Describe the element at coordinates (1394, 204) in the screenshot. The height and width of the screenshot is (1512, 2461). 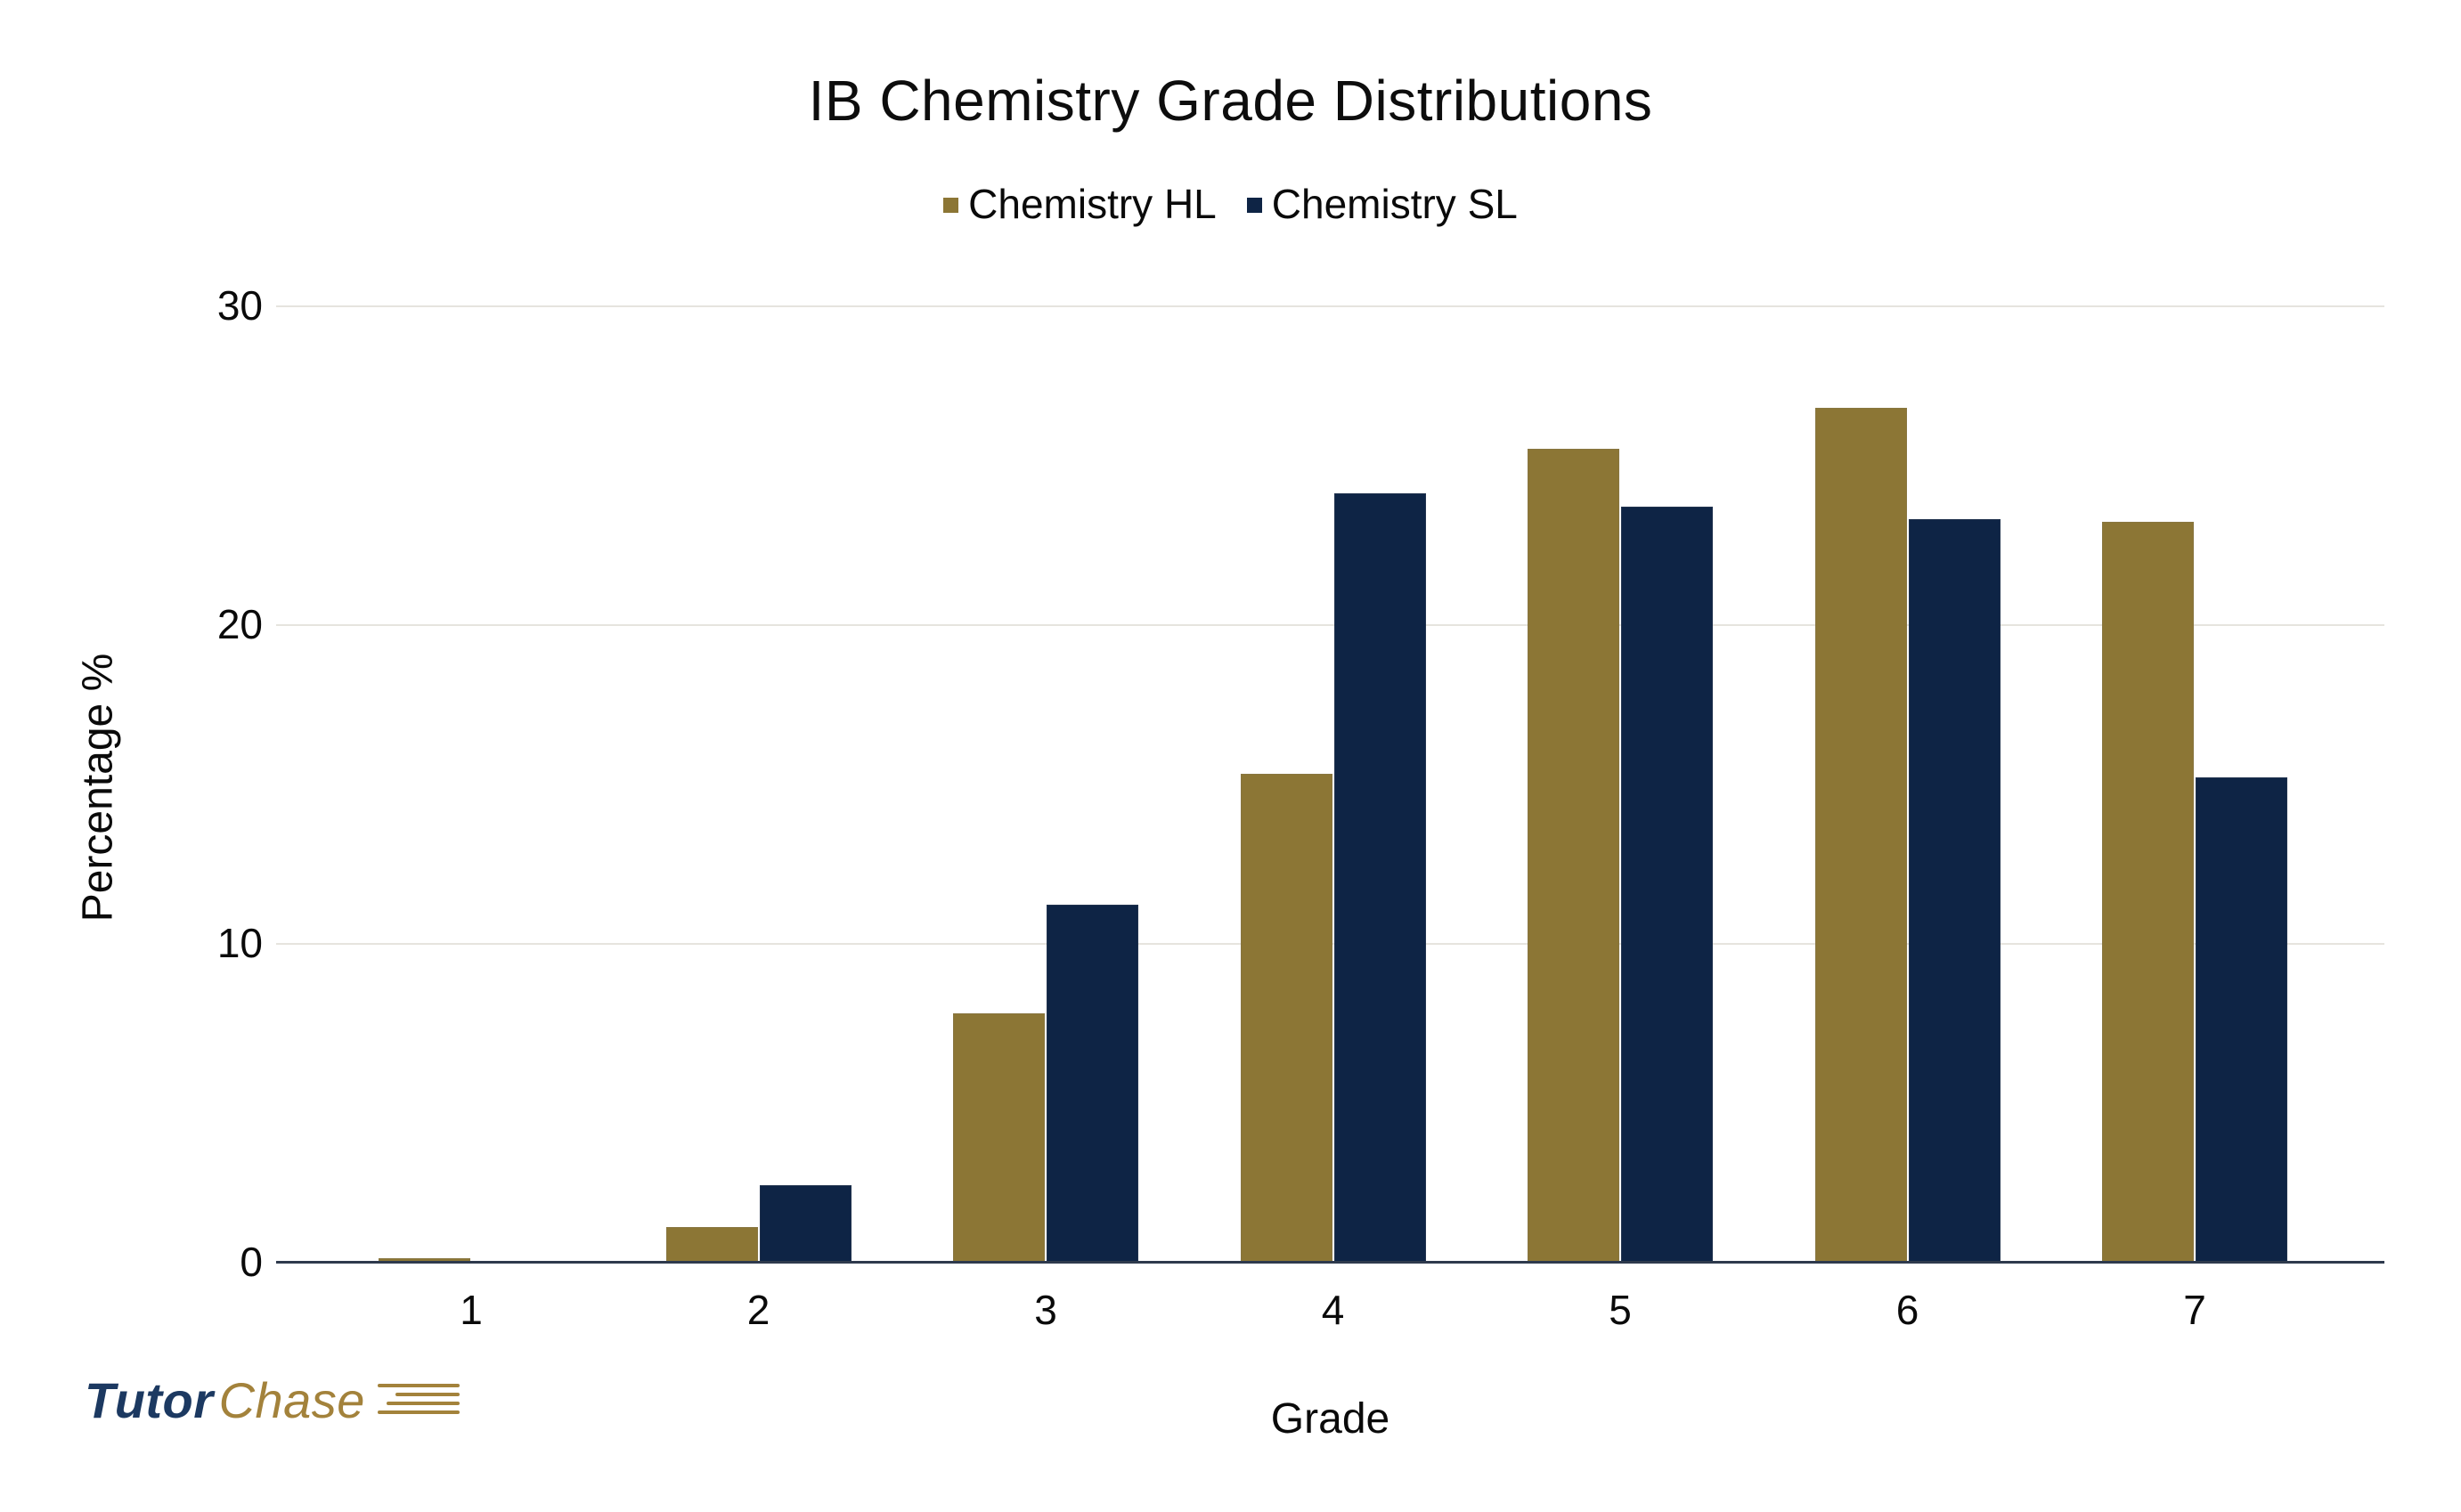
I see `legend-label-chemistry-sl: Chemistry SL` at that location.